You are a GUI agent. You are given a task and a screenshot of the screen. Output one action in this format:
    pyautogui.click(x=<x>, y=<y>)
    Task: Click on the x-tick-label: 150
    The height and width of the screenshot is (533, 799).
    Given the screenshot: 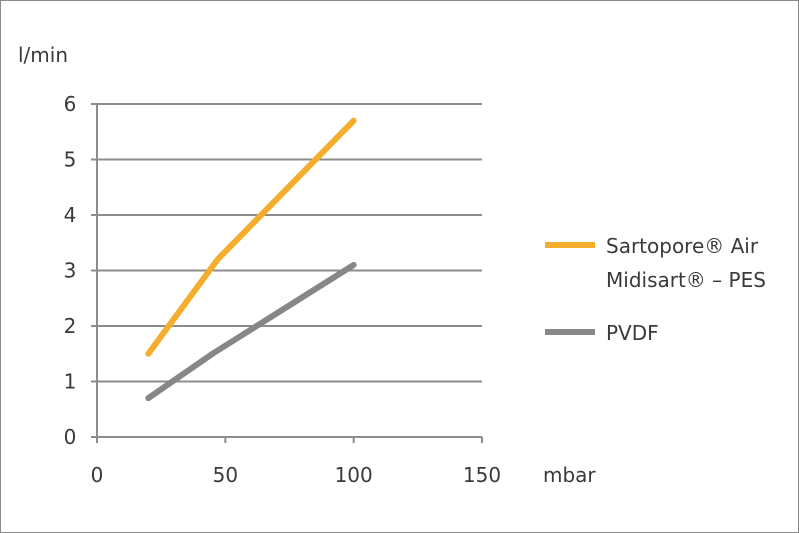 What is the action you would take?
    pyautogui.click(x=482, y=475)
    